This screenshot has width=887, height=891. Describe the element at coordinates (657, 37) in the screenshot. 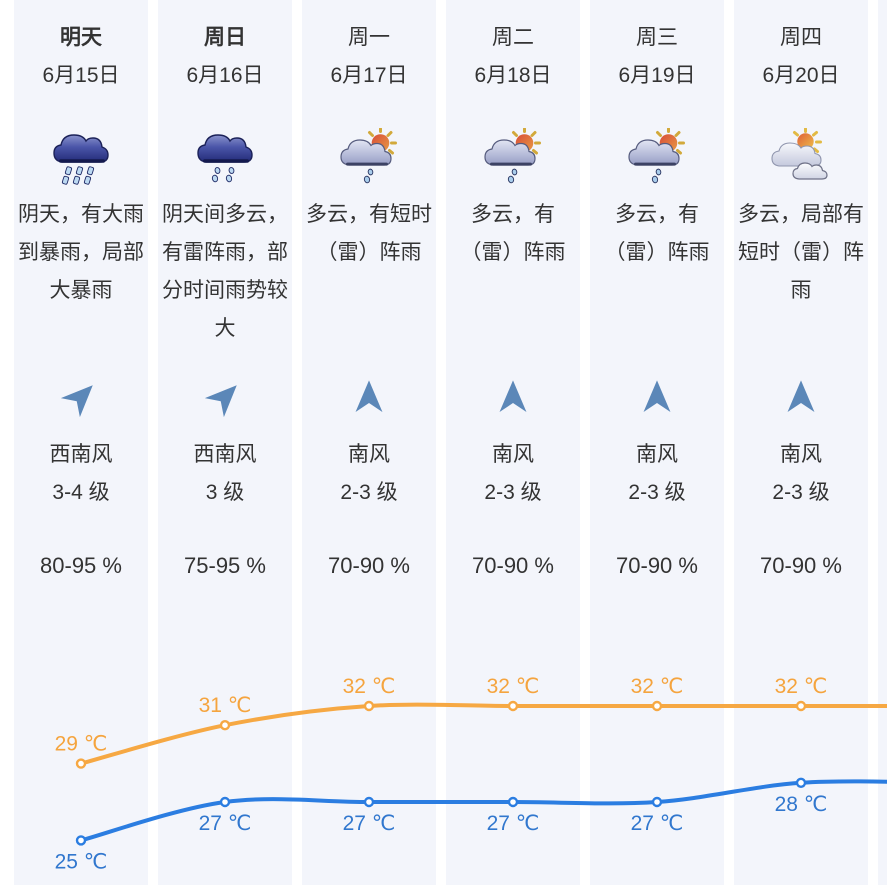

I see `day-name: 周三` at that location.